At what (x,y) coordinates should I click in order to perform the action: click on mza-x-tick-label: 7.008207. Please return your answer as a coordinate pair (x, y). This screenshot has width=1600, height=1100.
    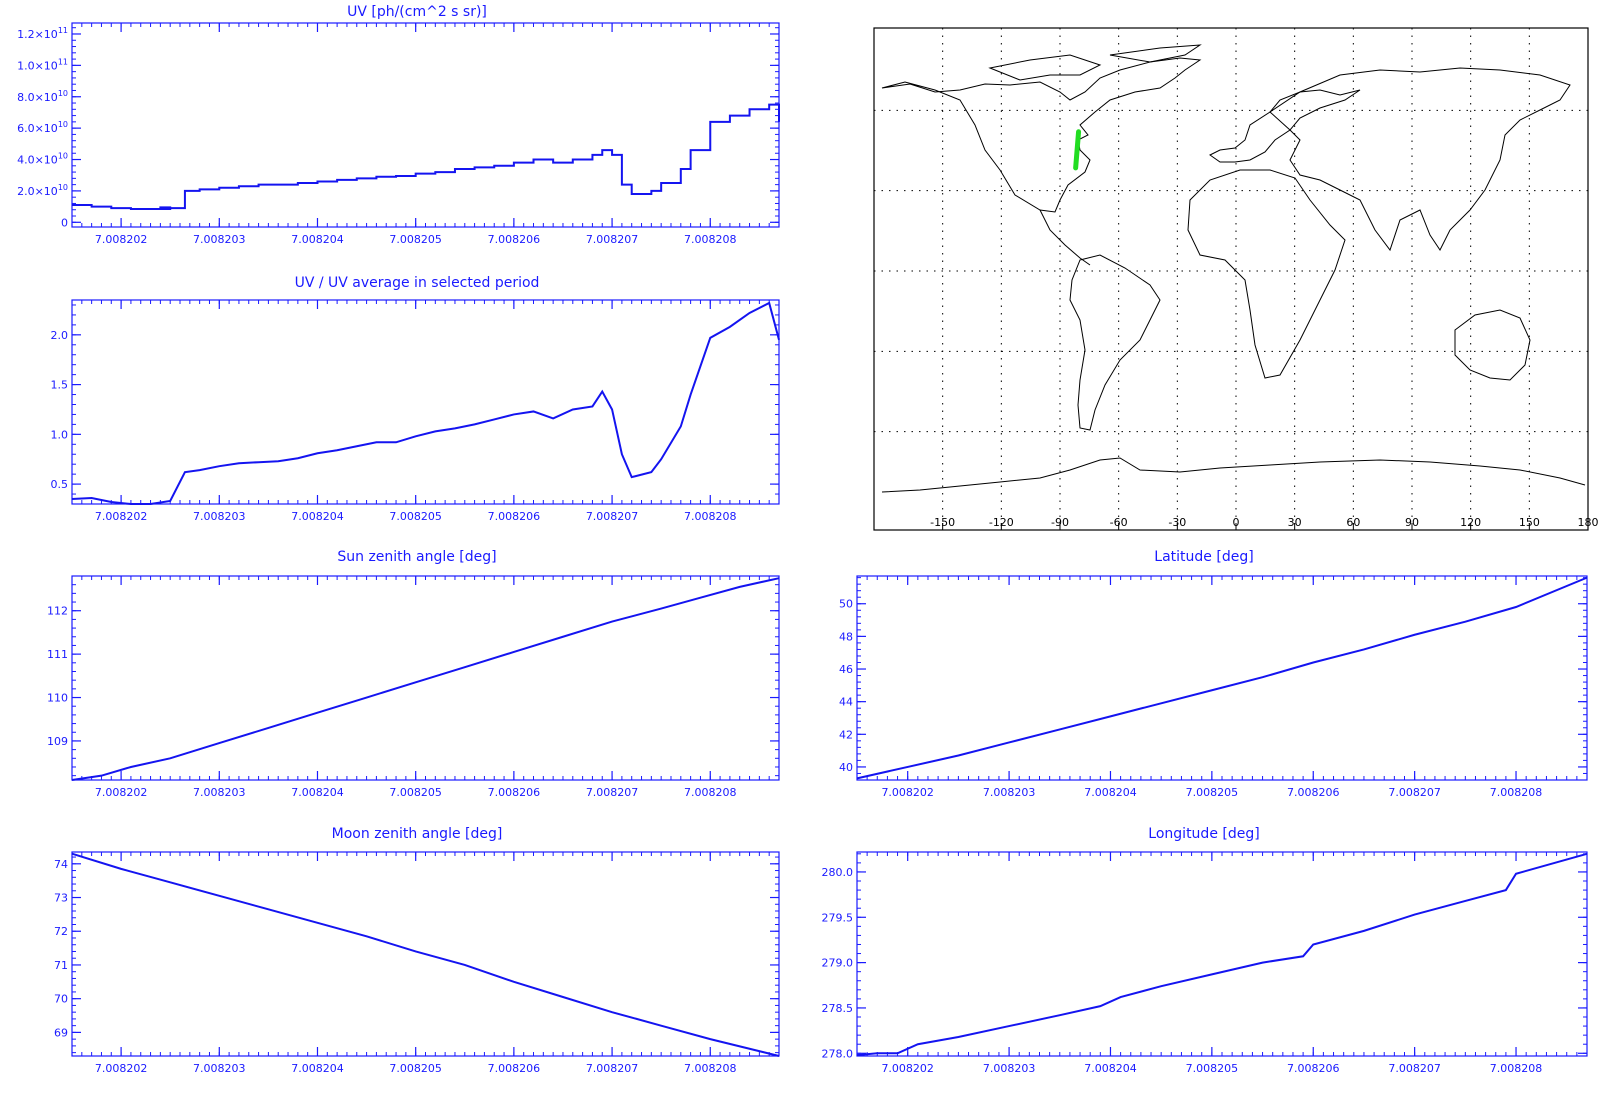
    Looking at the image, I should click on (612, 1068).